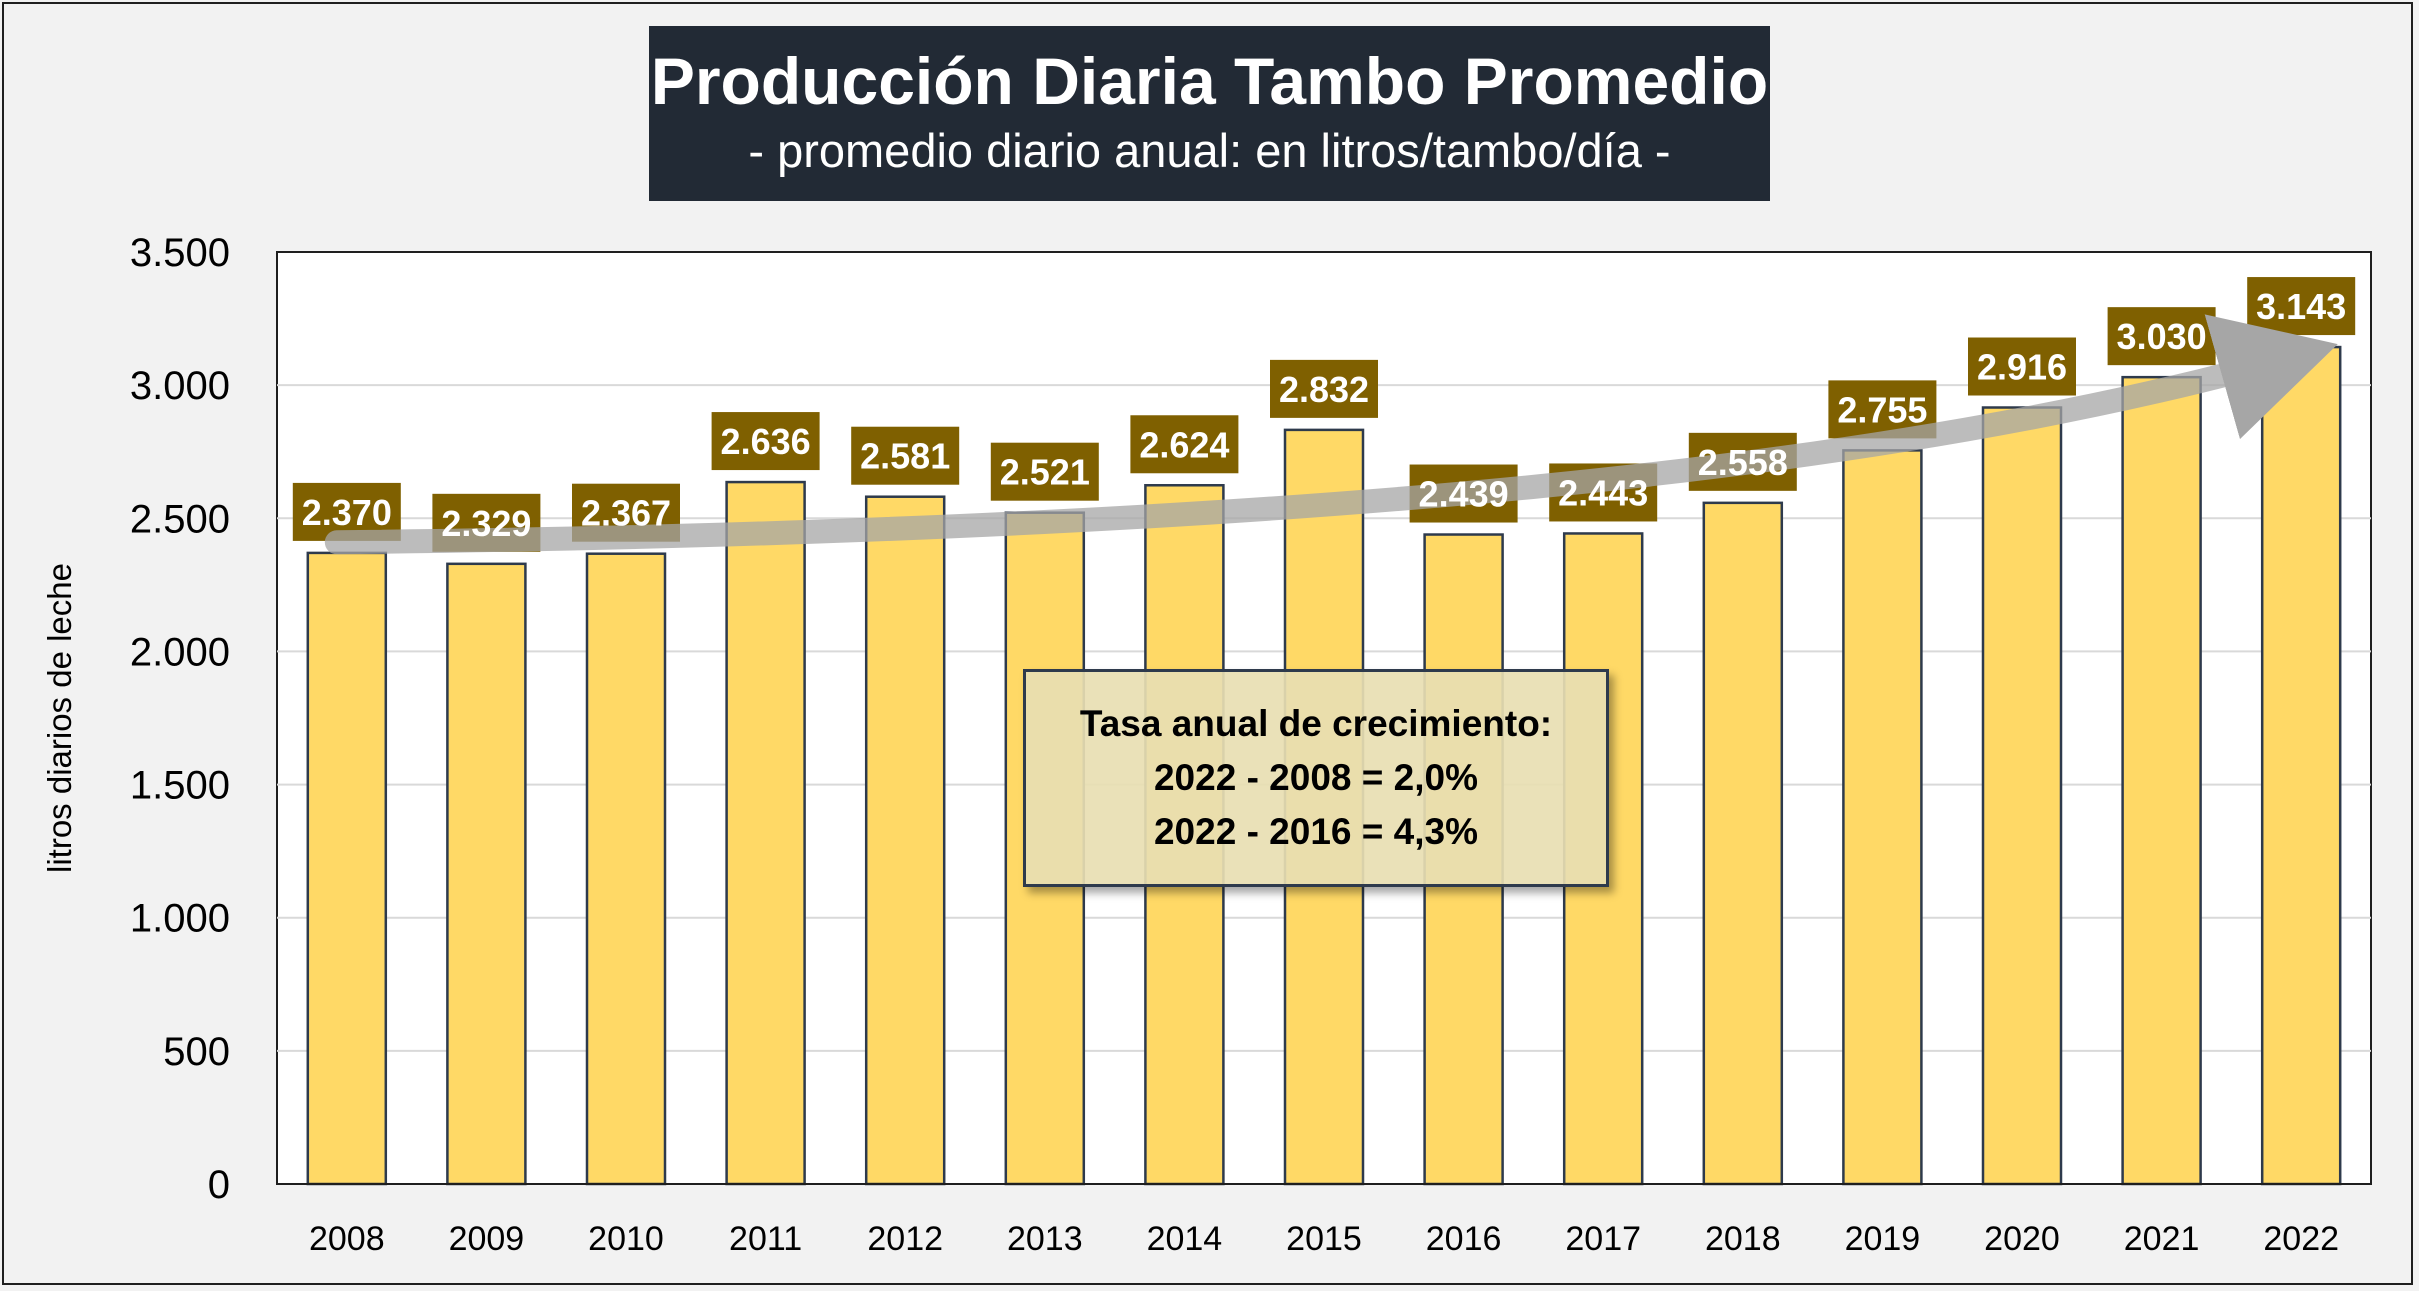  What do you see at coordinates (196, 1052) in the screenshot?
I see `y-tick-label: 500` at bounding box center [196, 1052].